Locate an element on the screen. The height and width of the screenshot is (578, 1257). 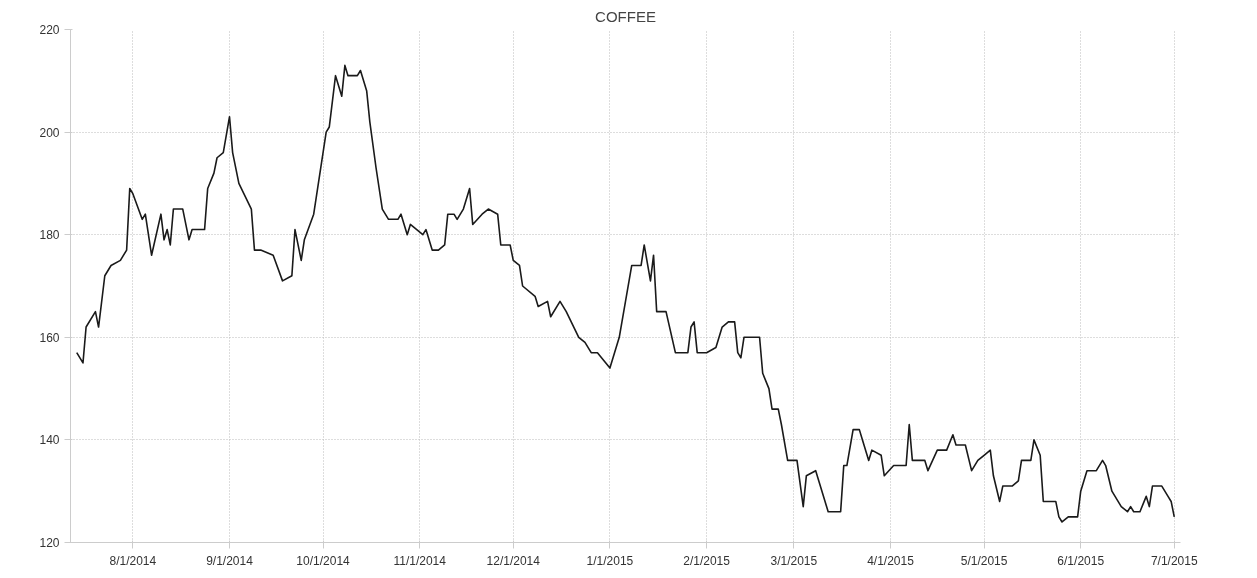
y-tick-label: 220 is located at coordinates (49, 30).